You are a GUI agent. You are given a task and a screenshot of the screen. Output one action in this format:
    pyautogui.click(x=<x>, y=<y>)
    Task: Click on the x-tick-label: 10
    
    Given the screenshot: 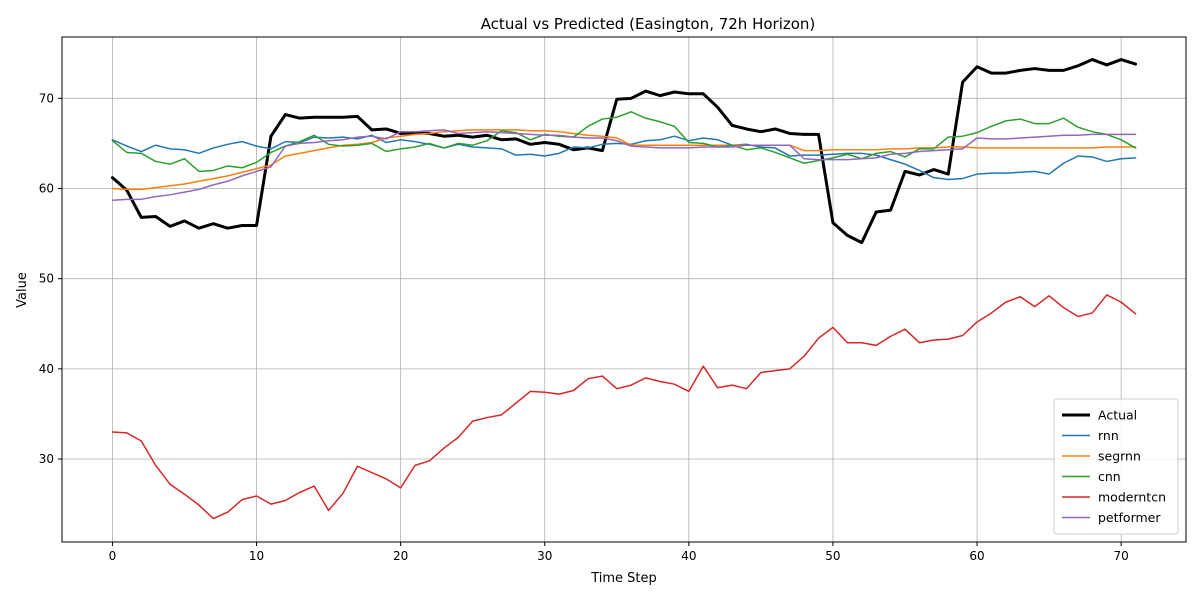 What is the action you would take?
    pyautogui.click(x=256, y=556)
    